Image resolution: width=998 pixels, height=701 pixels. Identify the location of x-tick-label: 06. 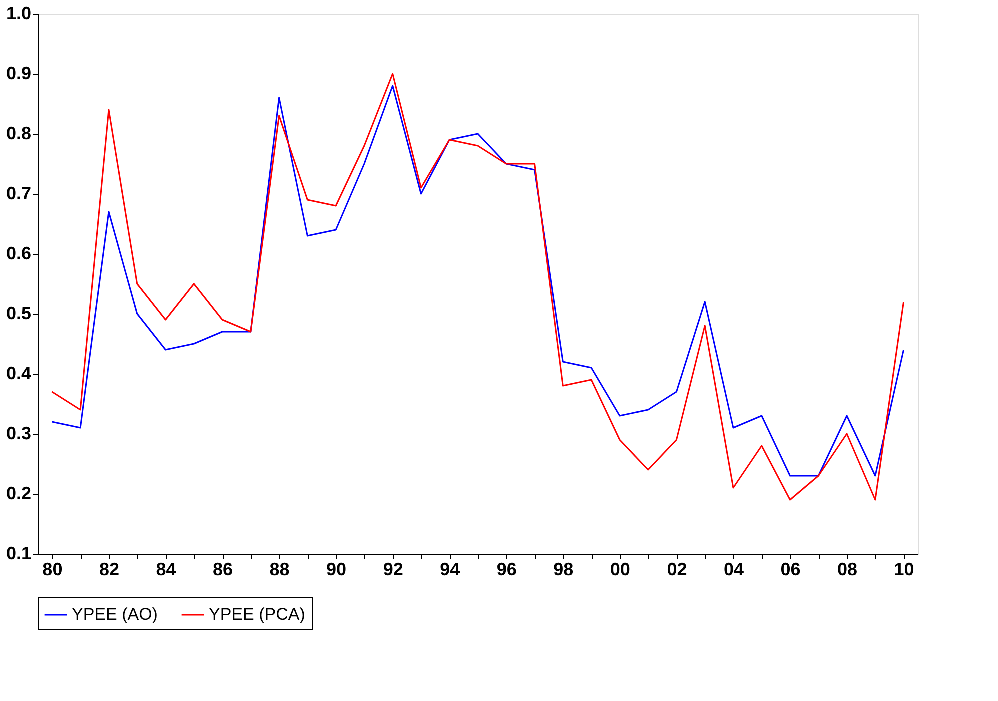
(790, 570).